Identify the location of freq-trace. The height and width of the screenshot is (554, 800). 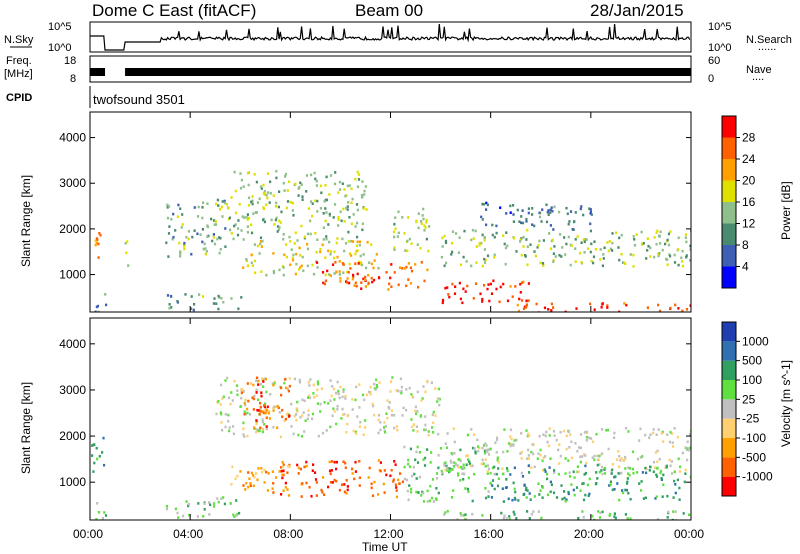
(390, 72).